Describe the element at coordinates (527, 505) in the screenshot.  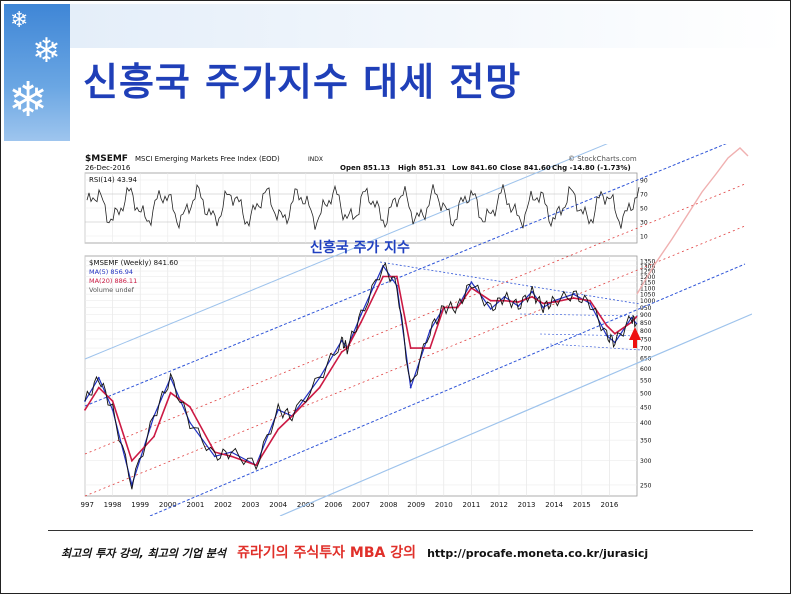
I see `year-label: 2013` at that location.